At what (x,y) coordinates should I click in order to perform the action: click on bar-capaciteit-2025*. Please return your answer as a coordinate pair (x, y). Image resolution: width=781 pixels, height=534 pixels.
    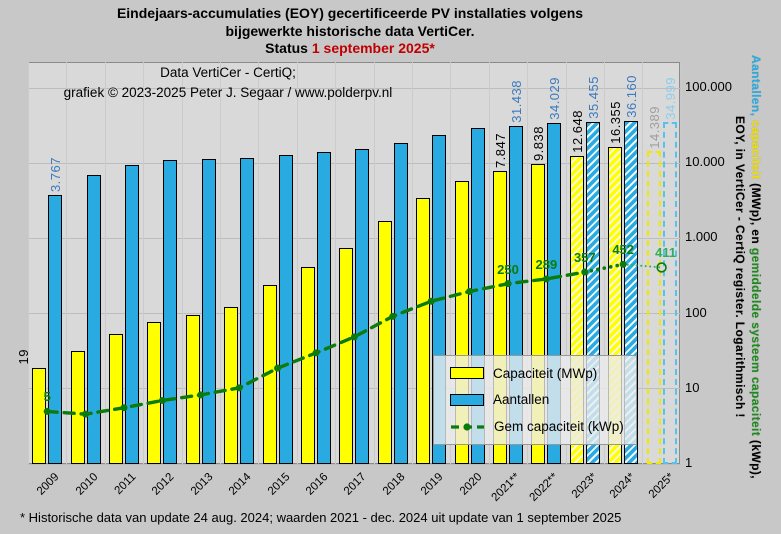
    Looking at the image, I should click on (653, 307).